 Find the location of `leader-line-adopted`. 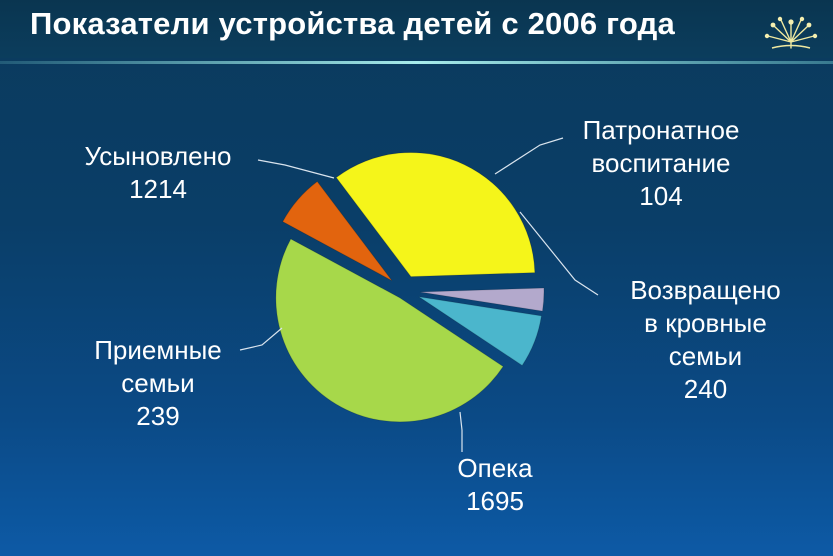

leader-line-adopted is located at coordinates (296, 169).